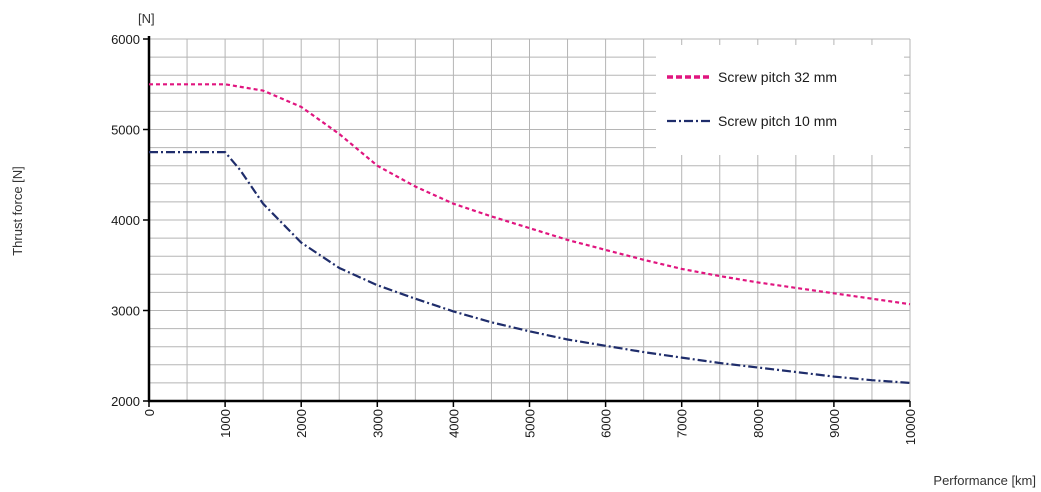  I want to click on x-tick-label: 1000, so click(225, 423).